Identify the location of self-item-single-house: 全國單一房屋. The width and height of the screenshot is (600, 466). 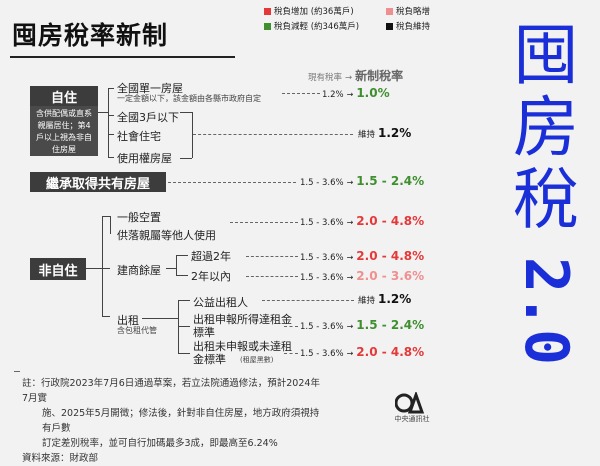
(150, 88).